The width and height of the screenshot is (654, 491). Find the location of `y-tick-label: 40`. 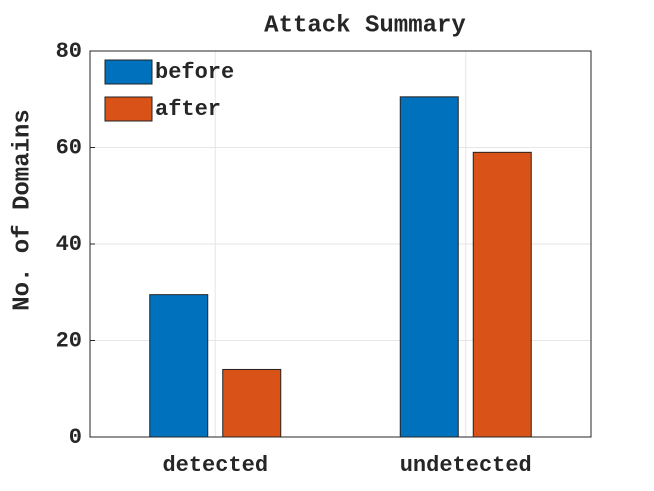

y-tick-label: 40 is located at coordinates (69, 244).